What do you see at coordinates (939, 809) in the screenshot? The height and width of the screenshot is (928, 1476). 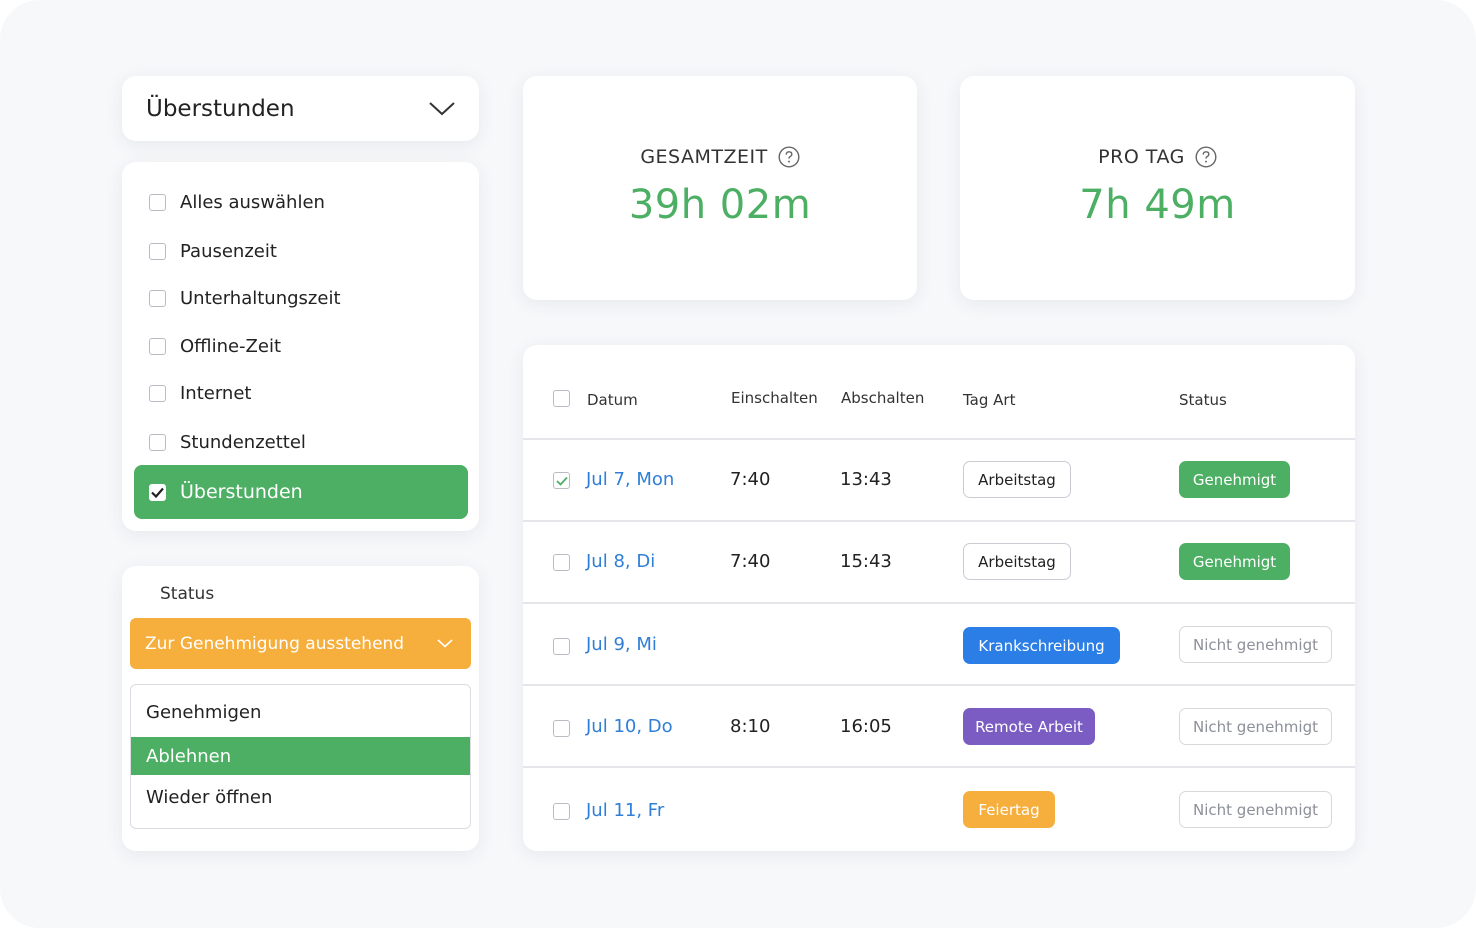 I see `table-row: Jul 11, Fr Feiertag Nicht genehmigt` at bounding box center [939, 809].